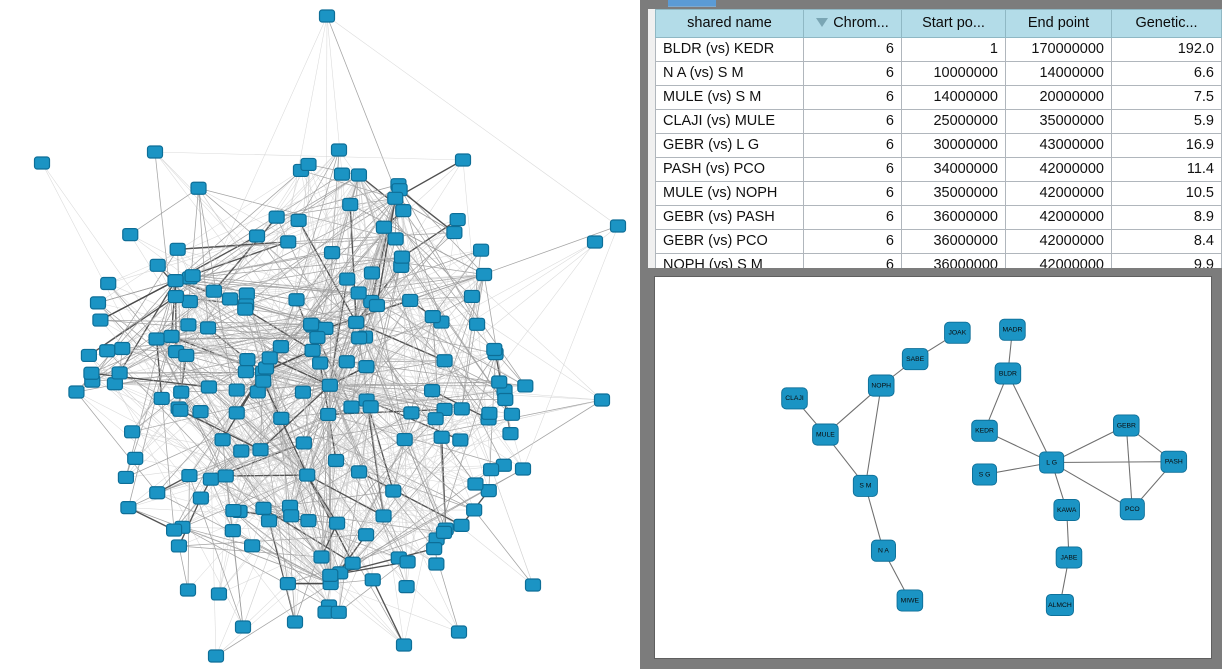 The height and width of the screenshot is (669, 1222). Describe the element at coordinates (938, 73) in the screenshot. I see `table-row: N A (vs) S M 6 10000000 14000000 6.6` at that location.